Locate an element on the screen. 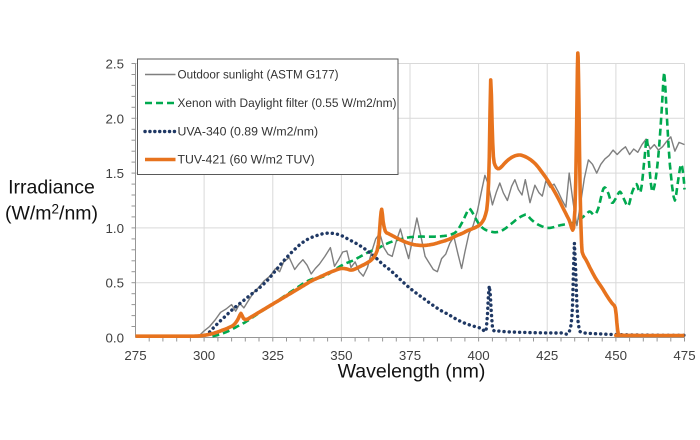 This screenshot has height=440, width=700. svg-text: 375 is located at coordinates (410, 355).